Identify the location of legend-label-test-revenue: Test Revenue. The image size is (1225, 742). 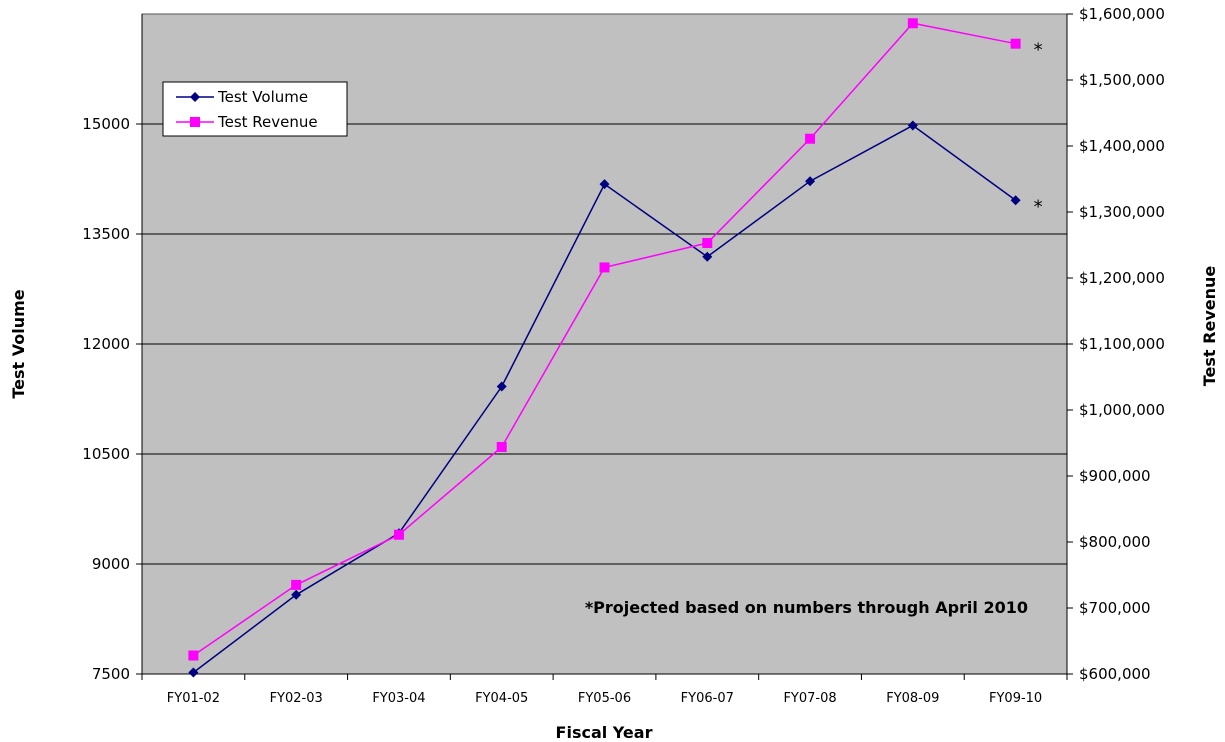
(267, 122).